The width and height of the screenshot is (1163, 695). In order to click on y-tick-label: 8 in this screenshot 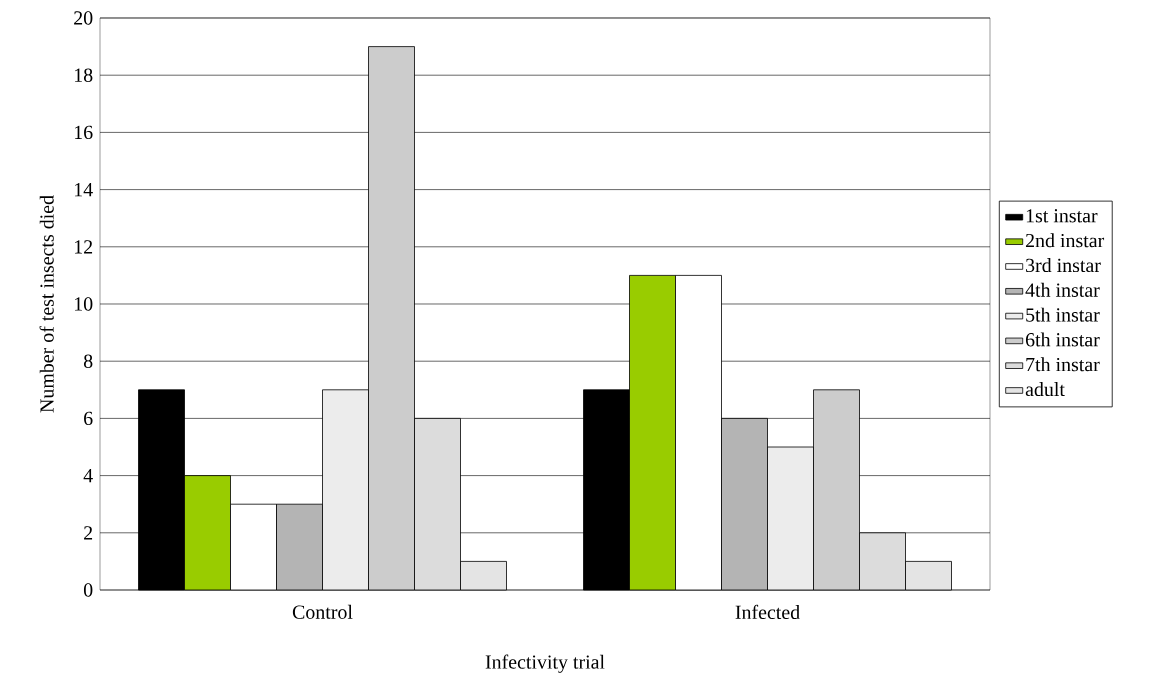, I will do `click(88, 361)`.